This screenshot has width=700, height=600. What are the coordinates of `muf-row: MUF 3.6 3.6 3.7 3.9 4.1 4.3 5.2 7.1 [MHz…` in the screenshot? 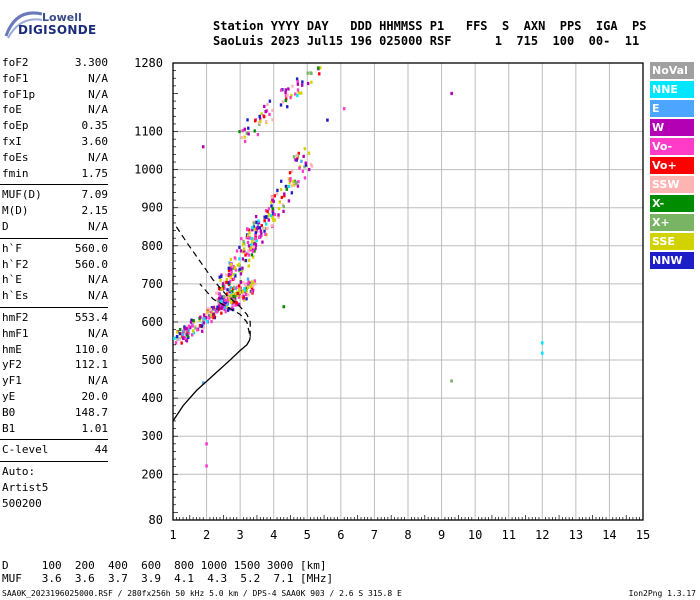 It's located at (168, 578).